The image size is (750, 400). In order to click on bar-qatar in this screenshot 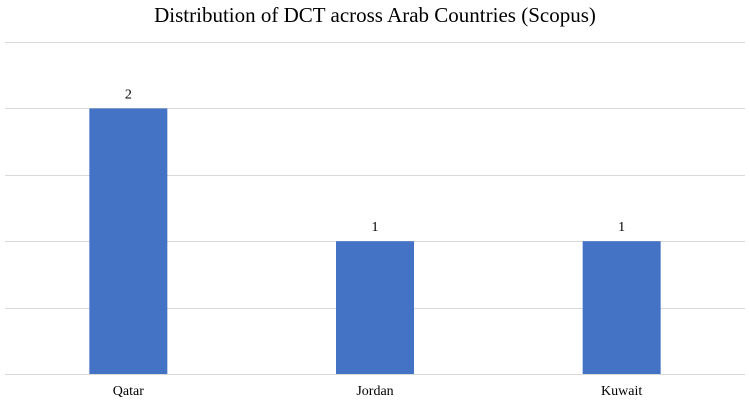, I will do `click(128, 241)`.